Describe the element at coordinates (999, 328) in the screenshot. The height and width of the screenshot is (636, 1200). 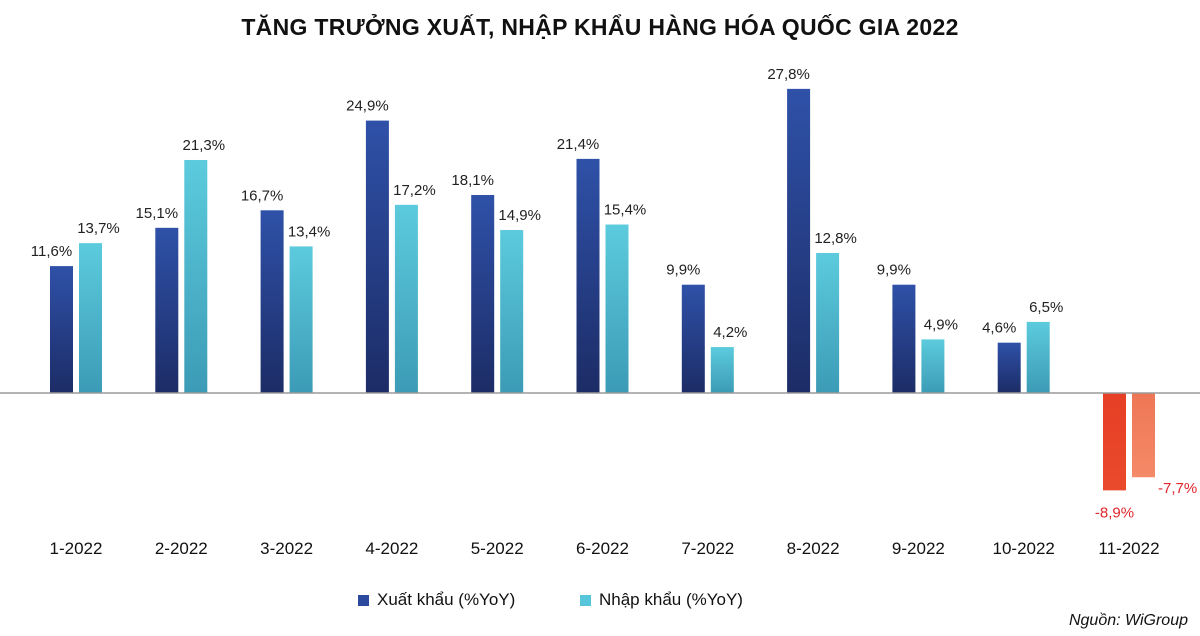
I see `export-value-label: 4,6%` at that location.